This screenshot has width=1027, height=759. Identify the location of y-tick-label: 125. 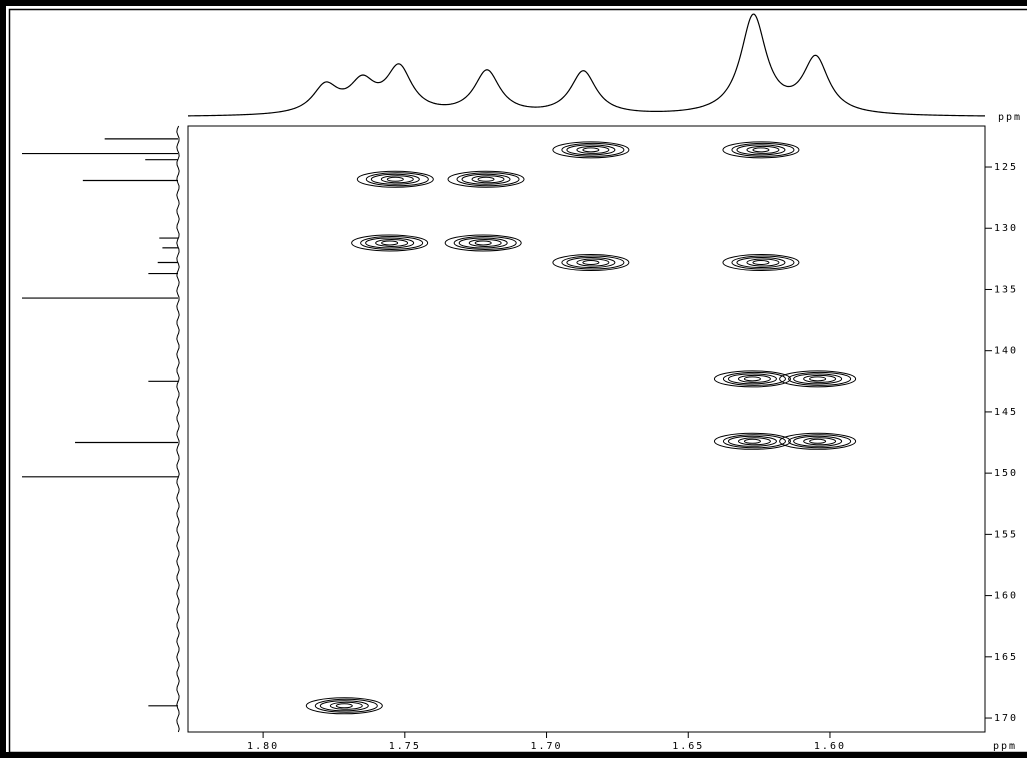
(1006, 167).